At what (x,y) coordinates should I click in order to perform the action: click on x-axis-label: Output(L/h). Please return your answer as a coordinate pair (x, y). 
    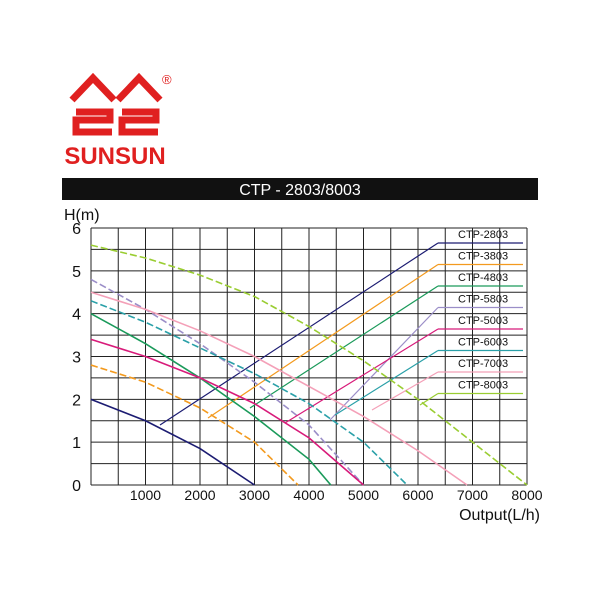
    Looking at the image, I should click on (499, 515).